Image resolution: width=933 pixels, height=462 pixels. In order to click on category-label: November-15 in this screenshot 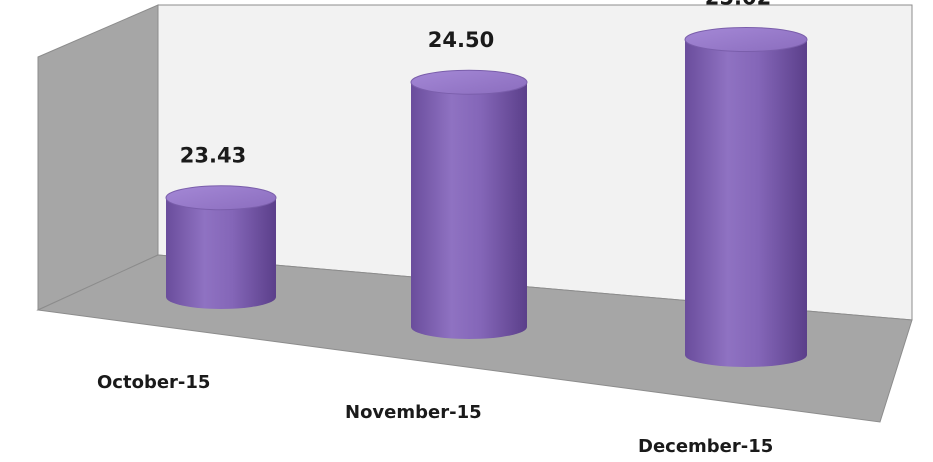, I will do `click(413, 412)`.